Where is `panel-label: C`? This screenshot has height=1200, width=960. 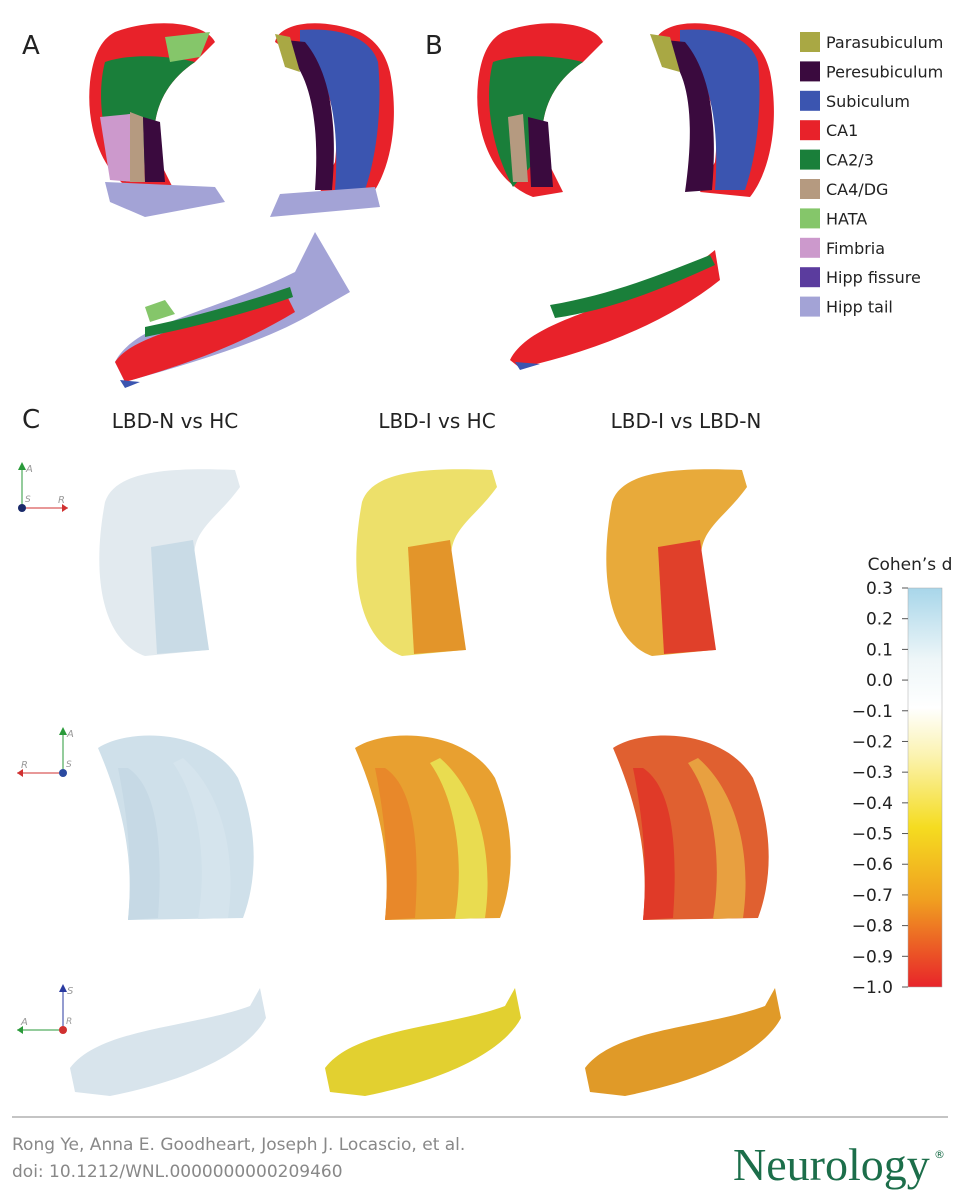
panel-label: C is located at coordinates (31, 420).